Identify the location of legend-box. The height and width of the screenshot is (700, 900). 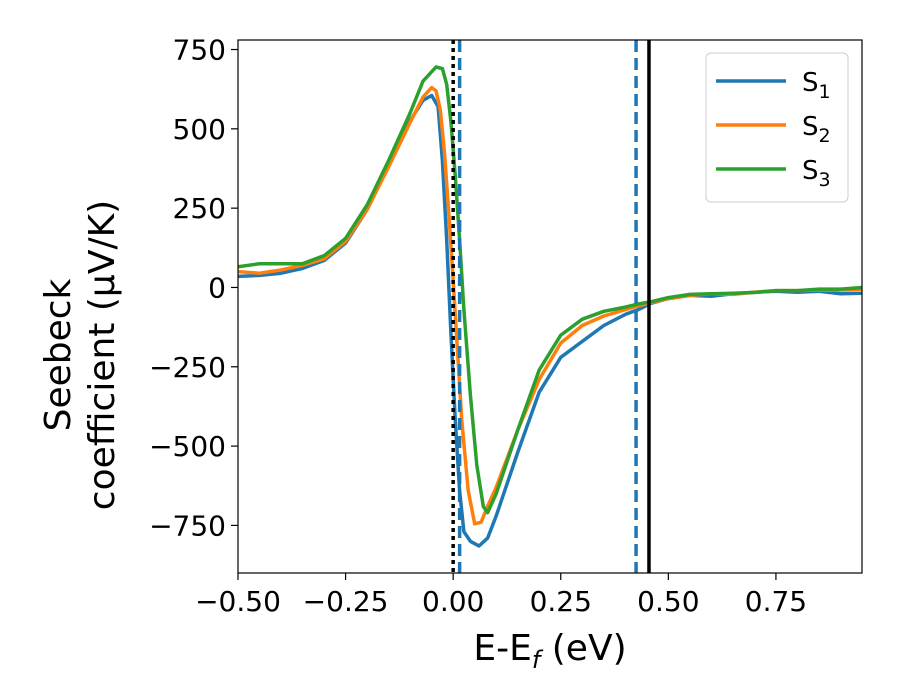
(777, 127).